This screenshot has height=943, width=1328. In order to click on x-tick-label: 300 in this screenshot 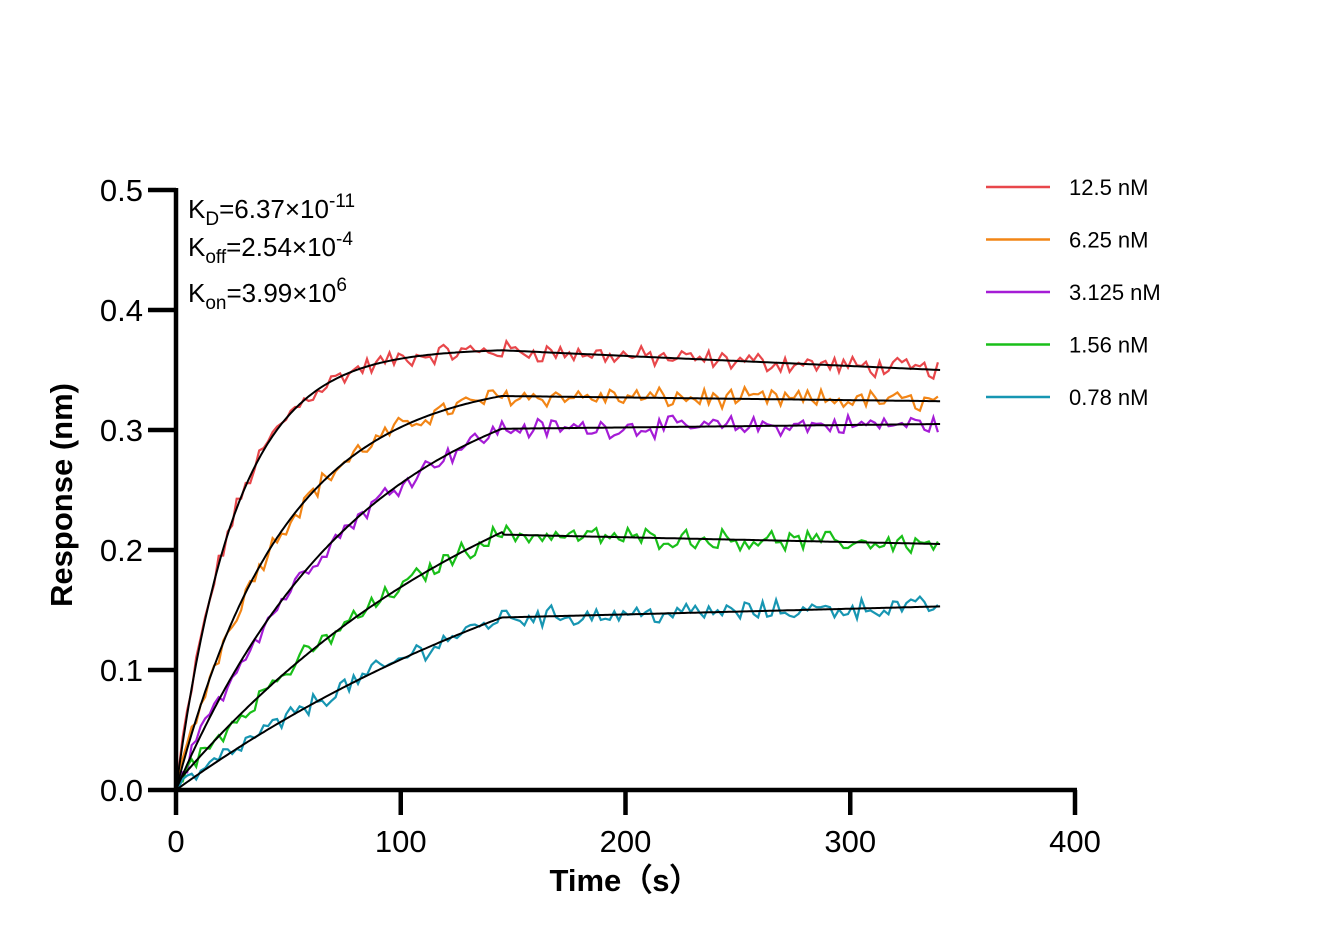, I will do `click(850, 841)`.